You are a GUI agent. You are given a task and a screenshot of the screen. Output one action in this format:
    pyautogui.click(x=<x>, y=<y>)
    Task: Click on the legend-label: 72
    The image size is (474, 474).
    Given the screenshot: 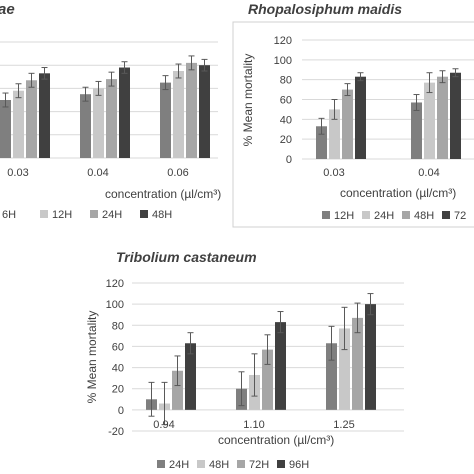 What is the action you would take?
    pyautogui.click(x=460, y=216)
    